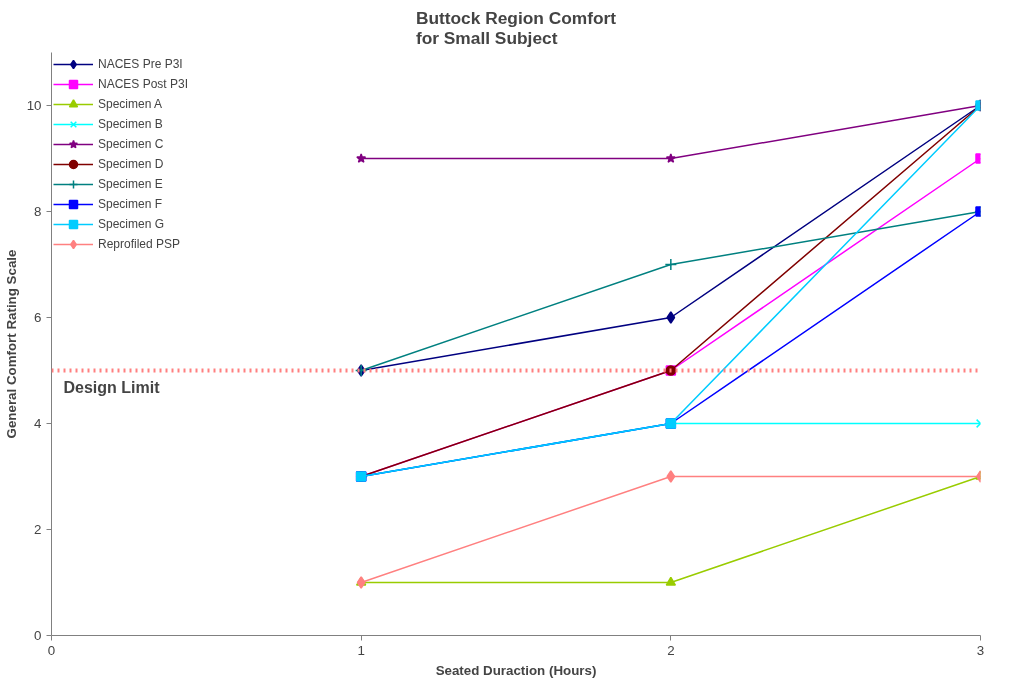  Describe the element at coordinates (51, 650) in the screenshot. I see `x-tick-label: 0` at that location.